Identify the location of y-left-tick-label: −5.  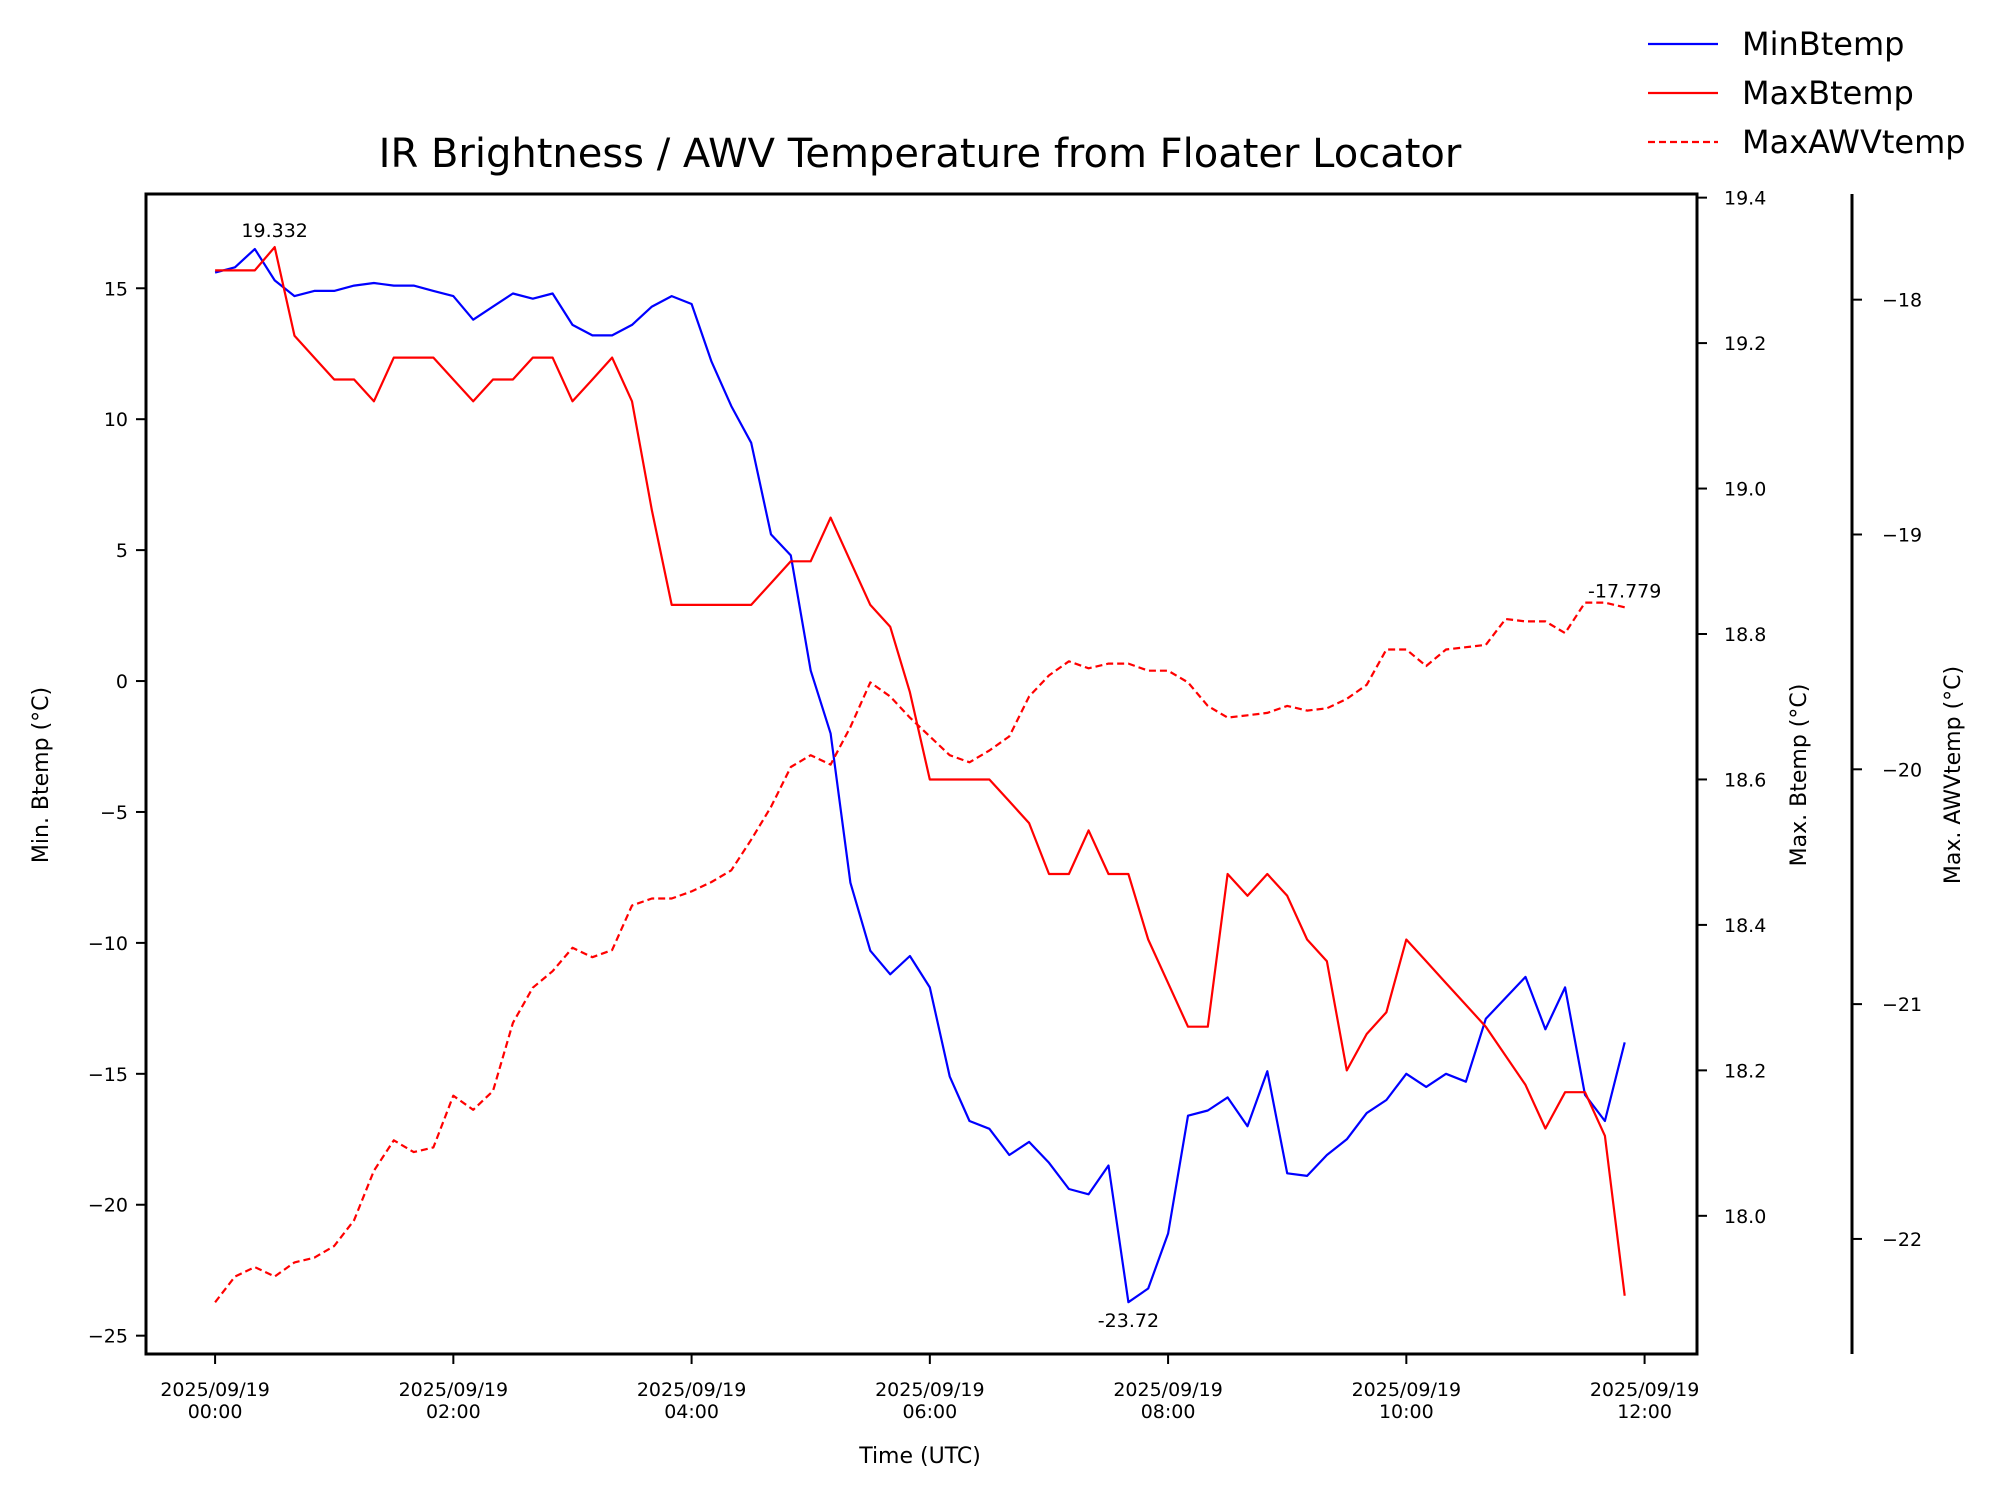
(114, 813).